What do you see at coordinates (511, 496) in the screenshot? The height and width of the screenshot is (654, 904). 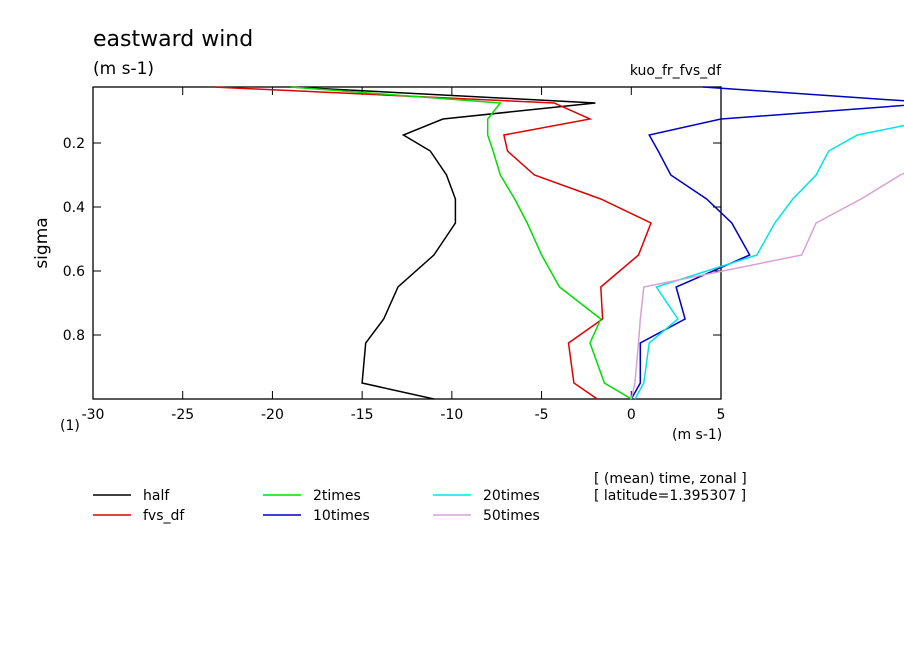 I see `legend-label: 20times` at bounding box center [511, 496].